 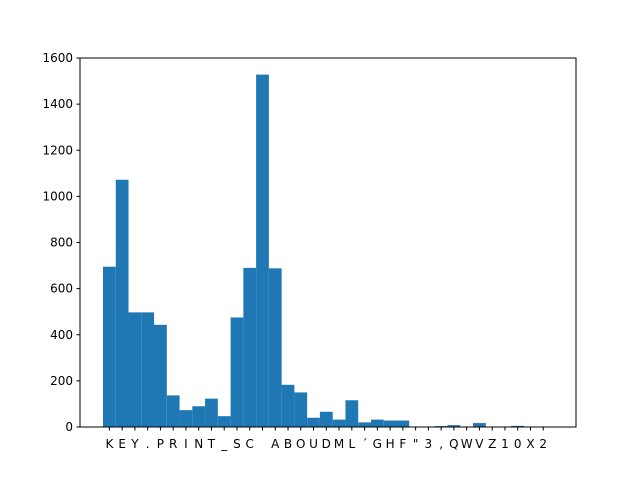 What do you see at coordinates (402, 444) in the screenshot?
I see `x-tick-label: F` at bounding box center [402, 444].